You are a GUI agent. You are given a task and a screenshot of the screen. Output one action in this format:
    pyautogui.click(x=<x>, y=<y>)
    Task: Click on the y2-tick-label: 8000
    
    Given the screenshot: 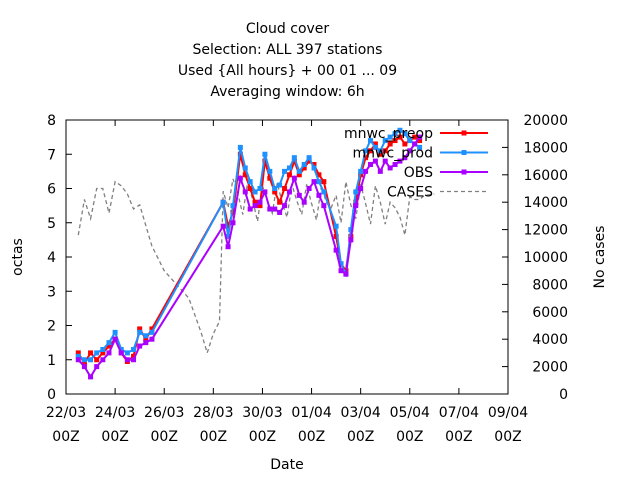 What is the action you would take?
    pyautogui.click(x=550, y=285)
    